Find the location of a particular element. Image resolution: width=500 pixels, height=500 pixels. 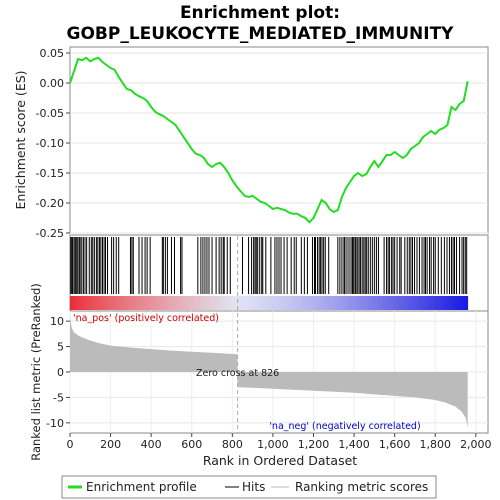

positive-label: 'na_pos' (positively correlated) is located at coordinates (146, 318).